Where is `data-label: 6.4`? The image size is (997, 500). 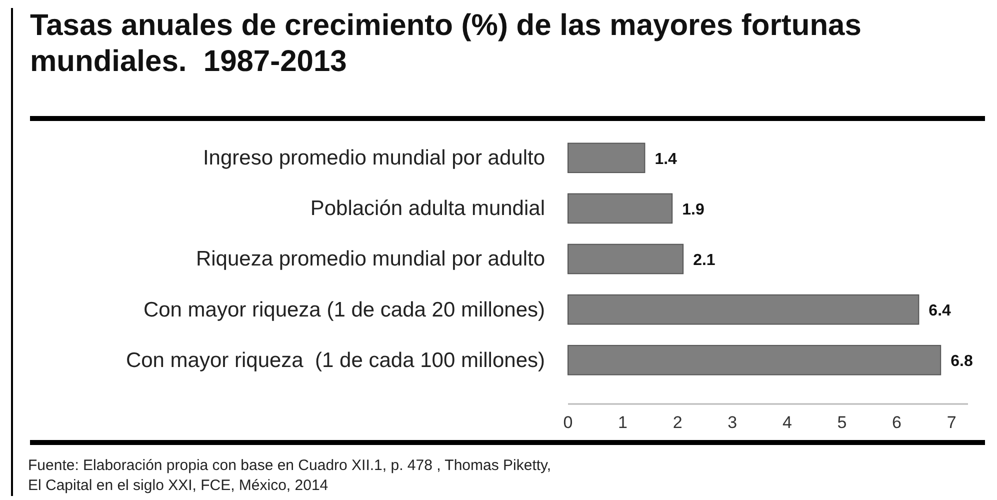 data-label: 6.4 is located at coordinates (940, 311).